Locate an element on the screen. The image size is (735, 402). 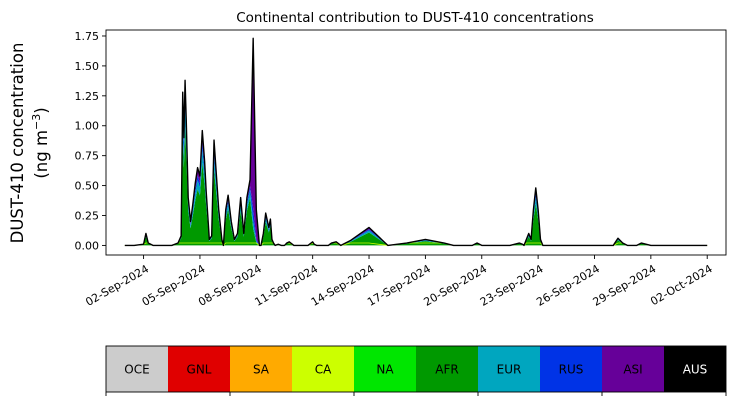
legend-label-rus: RUS is located at coordinates (571, 370).